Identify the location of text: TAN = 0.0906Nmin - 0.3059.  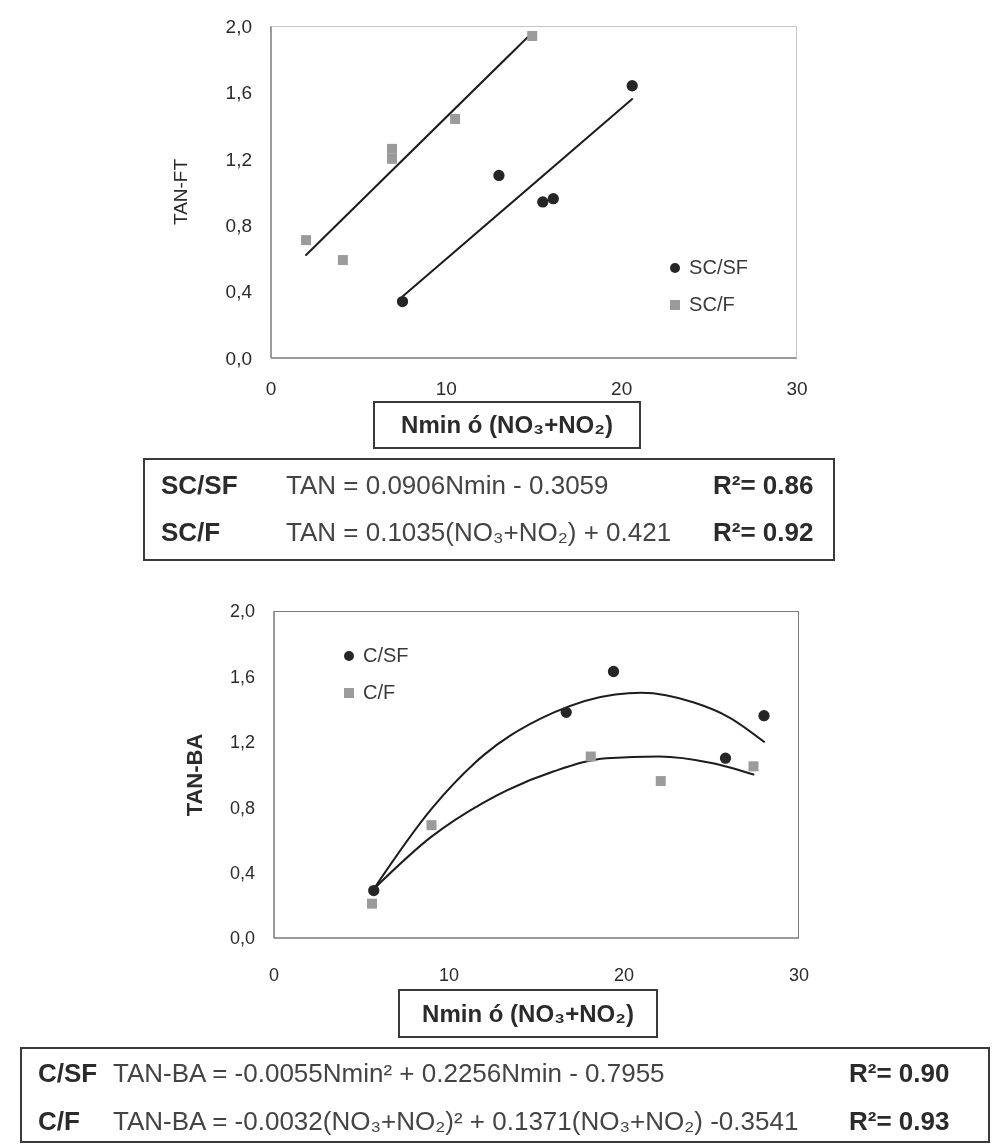
(447, 485).